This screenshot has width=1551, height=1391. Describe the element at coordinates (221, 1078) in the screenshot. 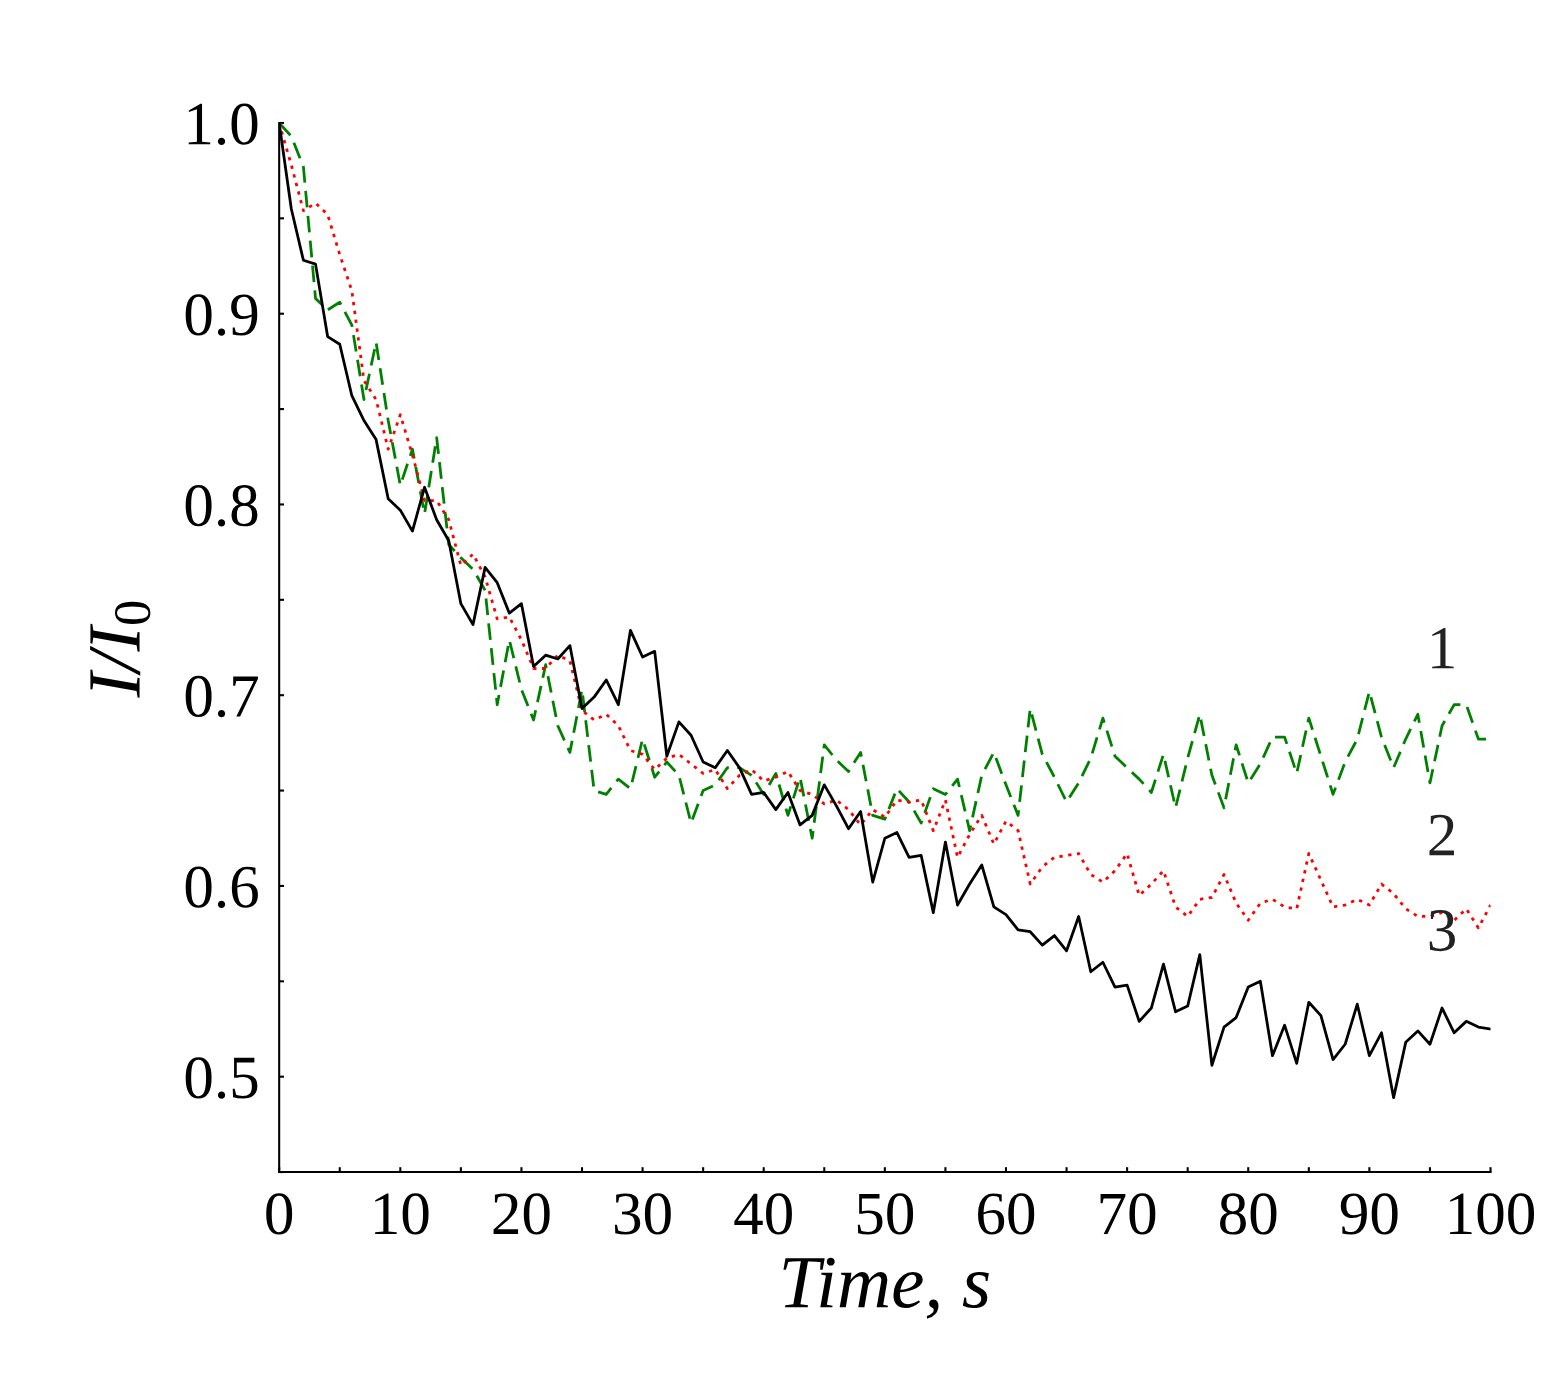

I see `y-tick-label: 0.5` at that location.